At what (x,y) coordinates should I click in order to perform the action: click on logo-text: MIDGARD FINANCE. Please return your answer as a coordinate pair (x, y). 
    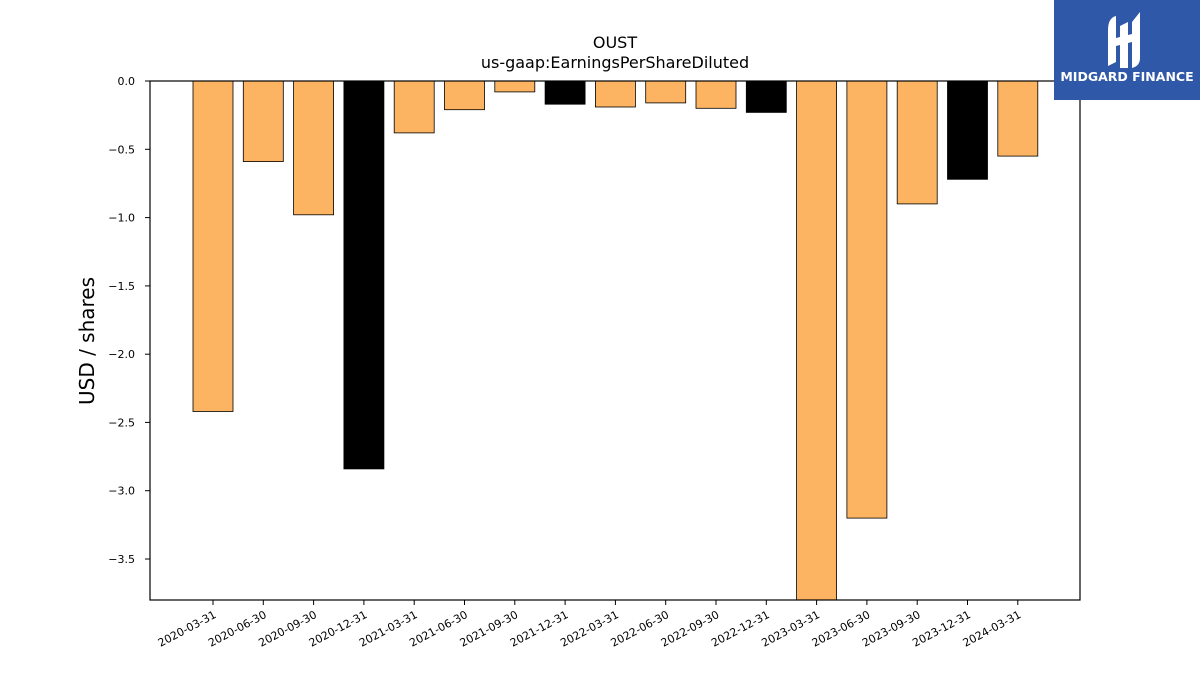
    Looking at the image, I should click on (1127, 76).